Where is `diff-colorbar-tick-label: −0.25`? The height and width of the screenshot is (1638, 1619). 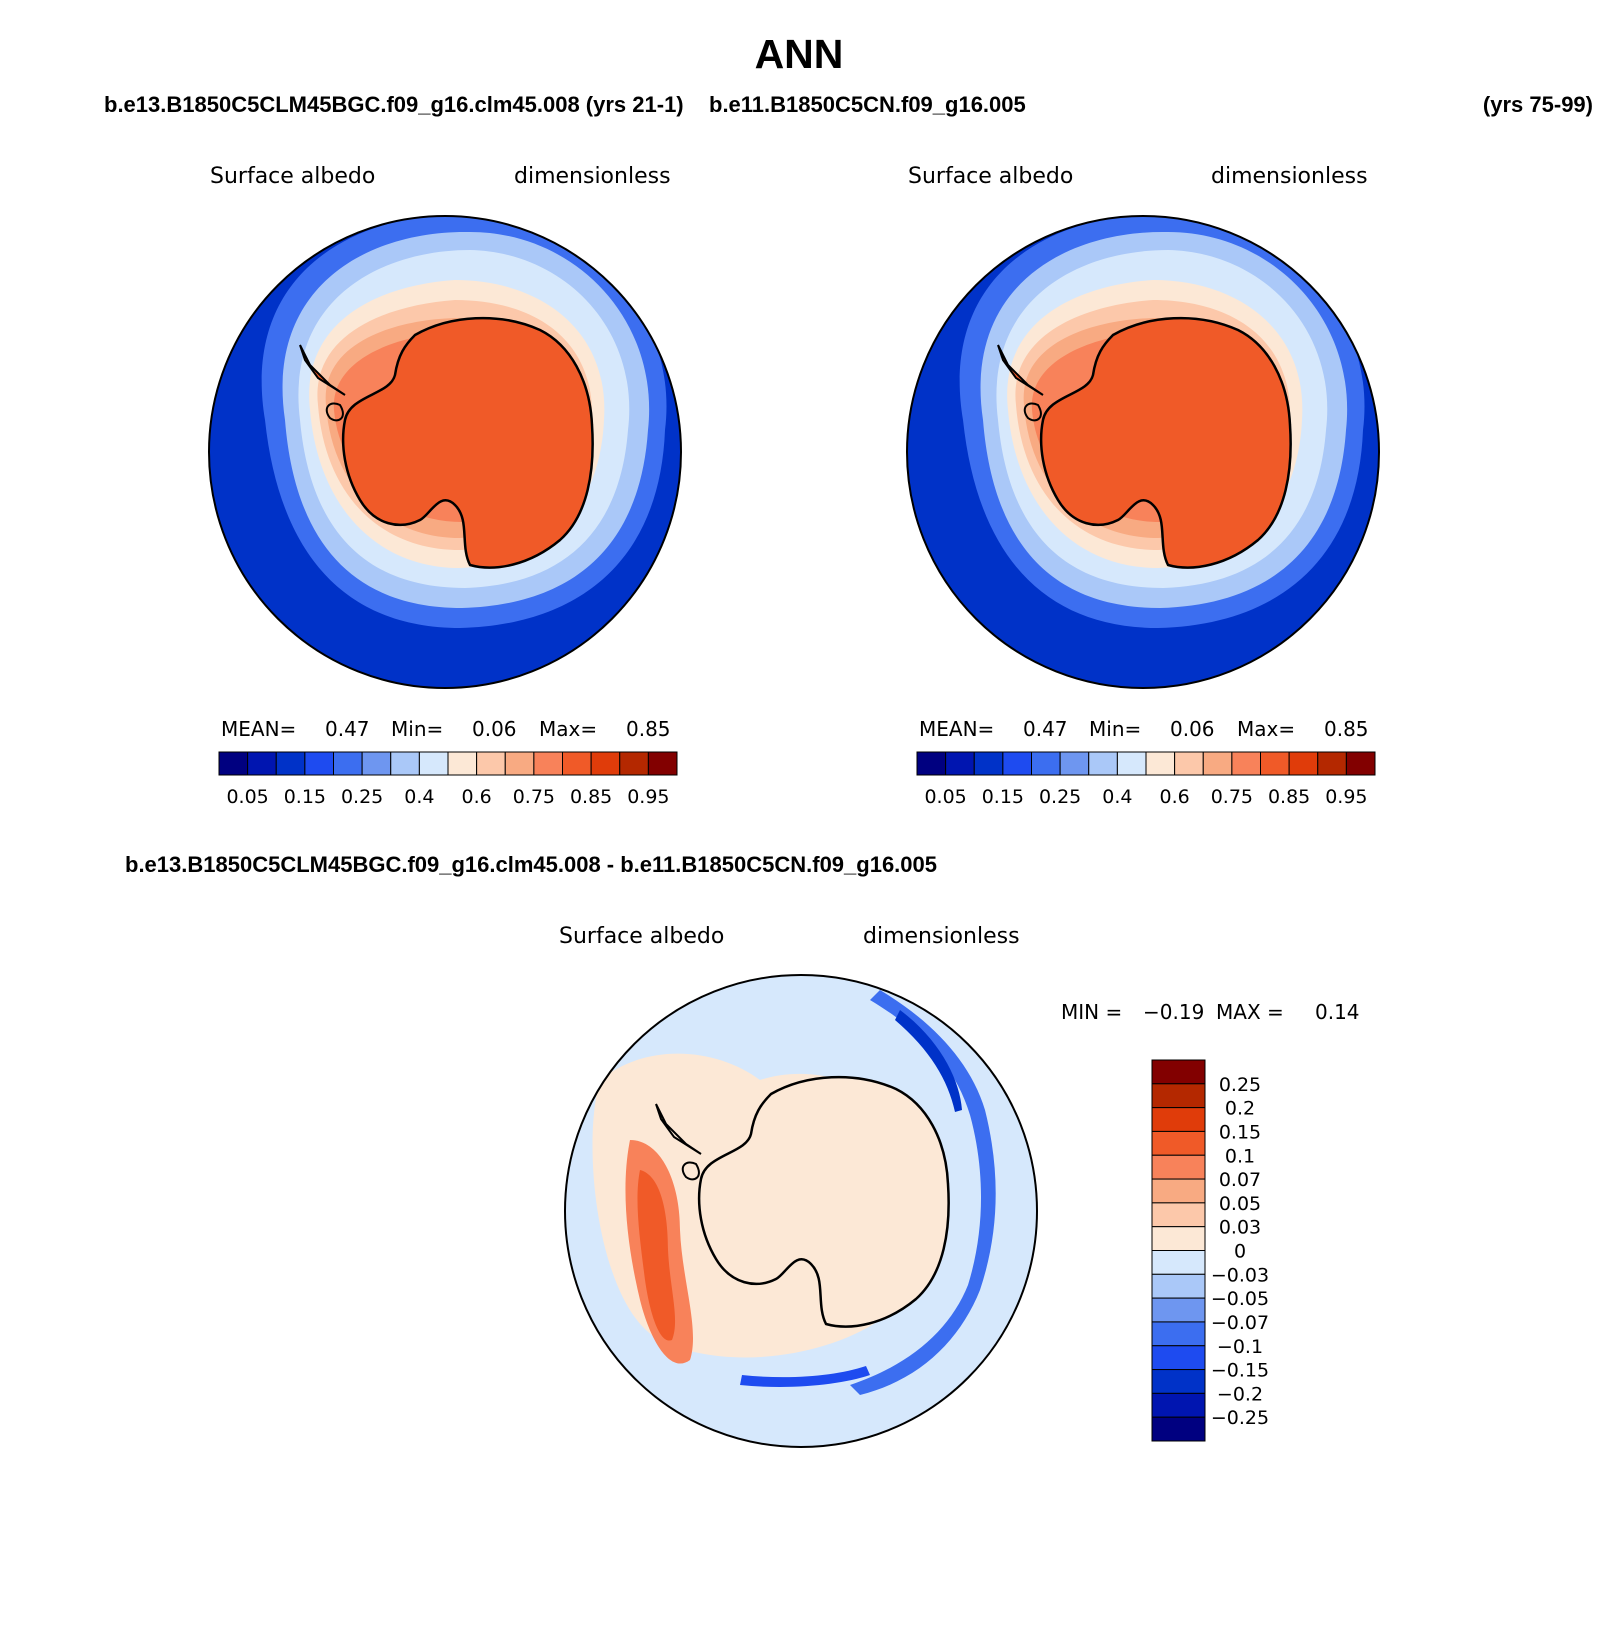 diff-colorbar-tick-label: −0.25 is located at coordinates (1240, 1418).